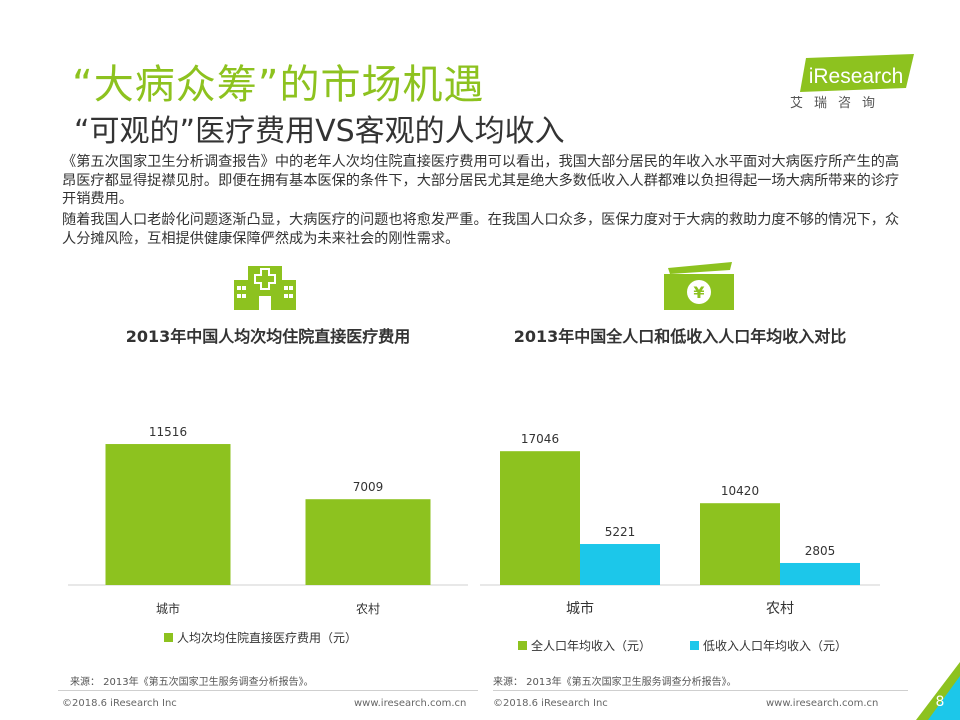  I want to click on legend-label-1: 低收入人口年均收入（元）, so click(775, 646).